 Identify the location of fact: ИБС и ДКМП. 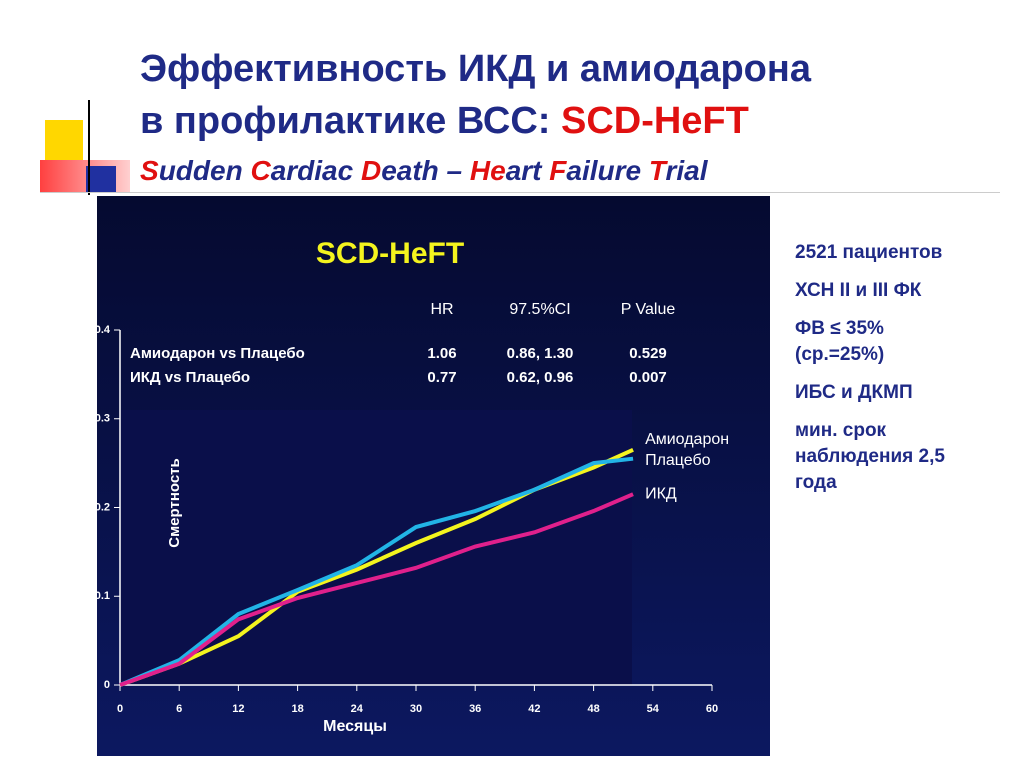
(854, 392).